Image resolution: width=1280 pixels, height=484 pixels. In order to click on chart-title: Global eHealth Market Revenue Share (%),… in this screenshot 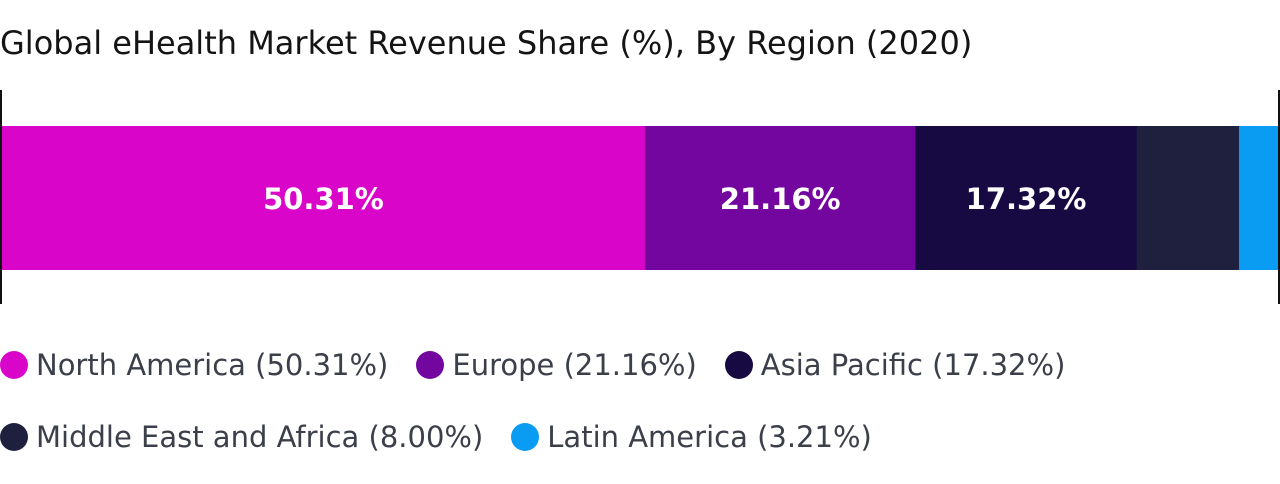, I will do `click(486, 43)`.